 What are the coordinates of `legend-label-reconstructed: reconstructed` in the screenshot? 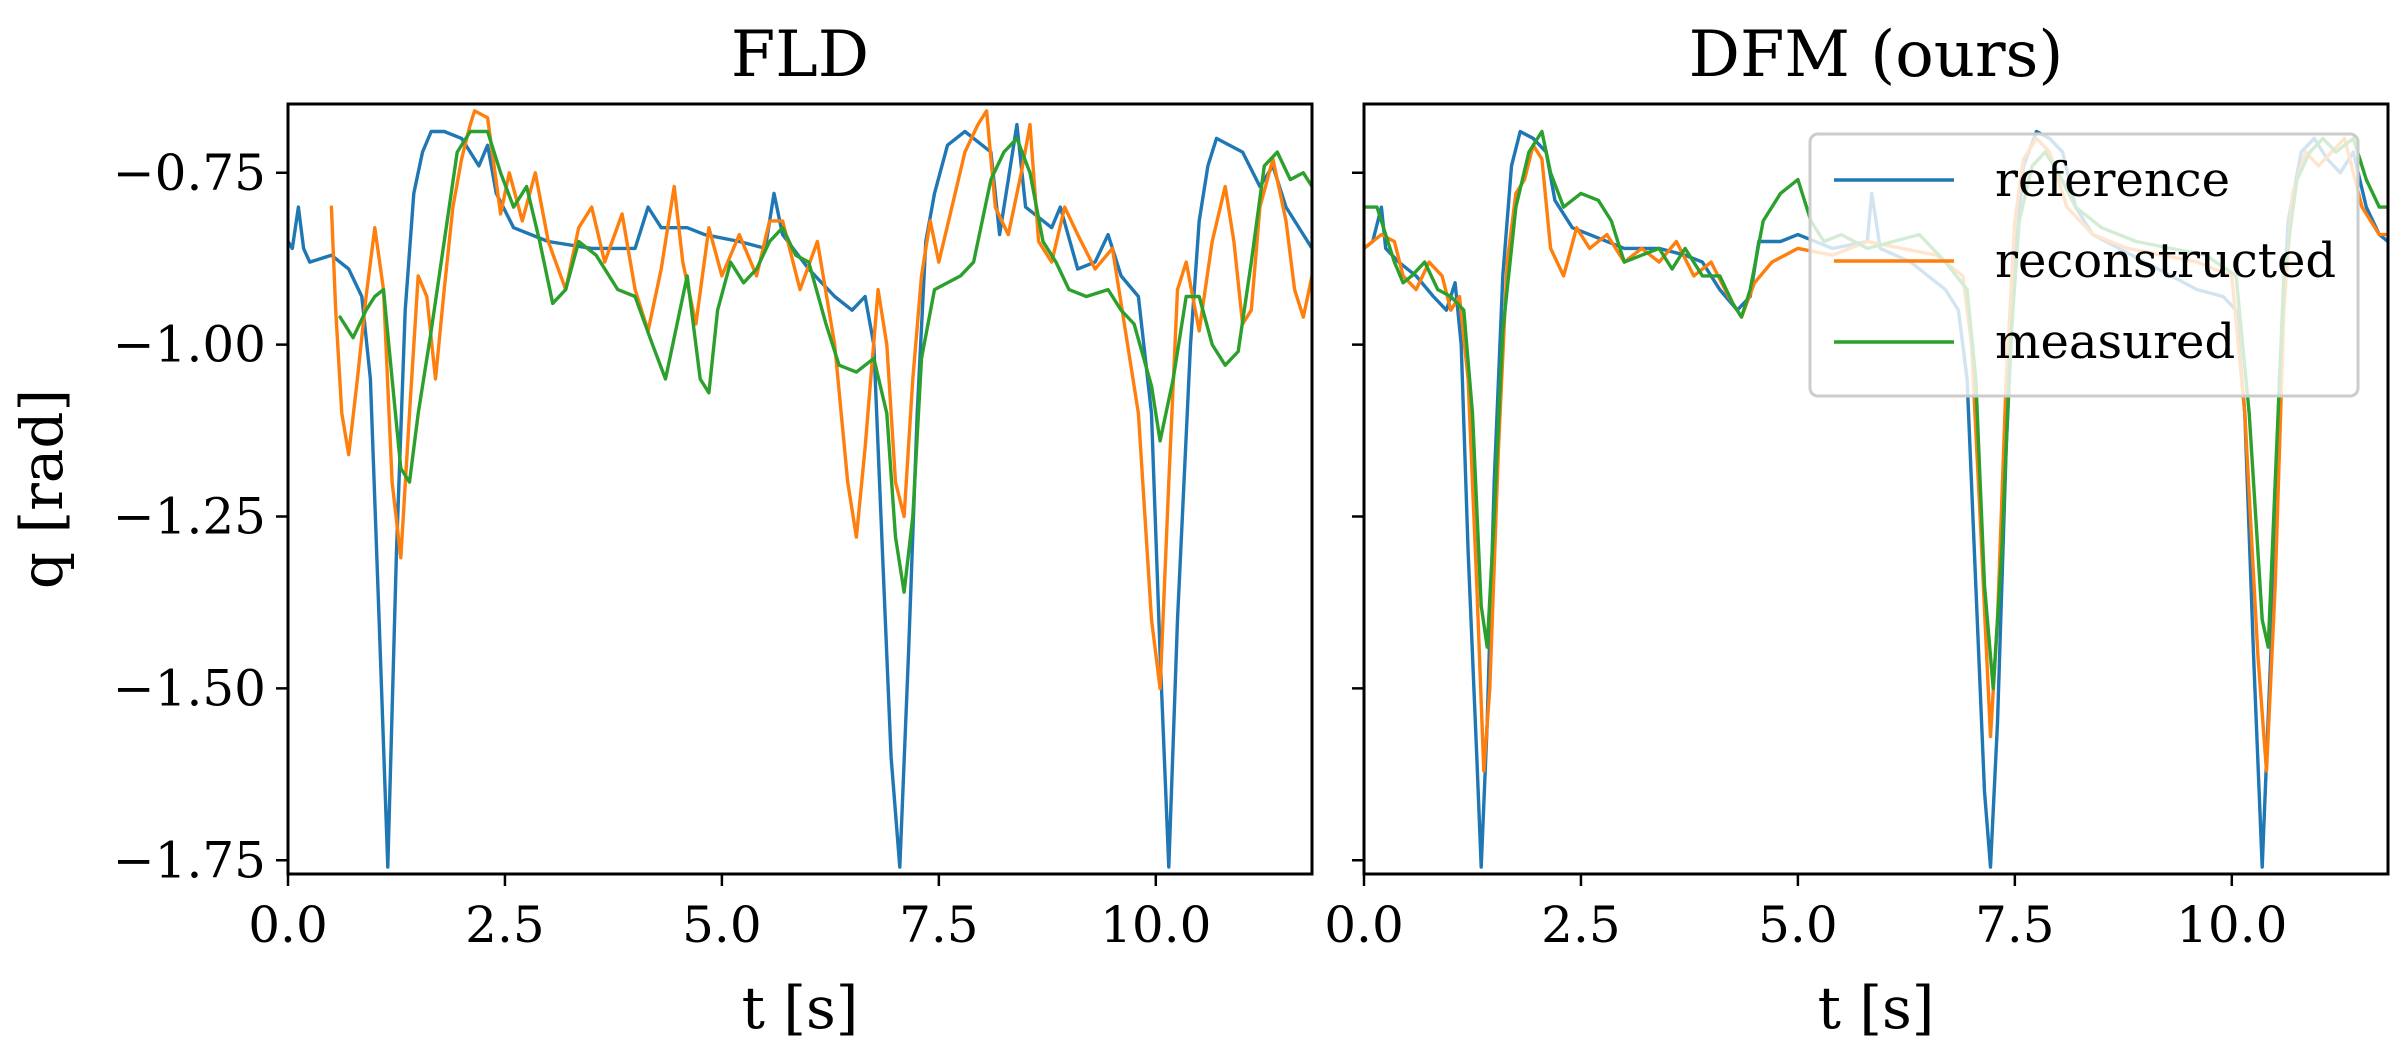 It's located at (2165, 261).